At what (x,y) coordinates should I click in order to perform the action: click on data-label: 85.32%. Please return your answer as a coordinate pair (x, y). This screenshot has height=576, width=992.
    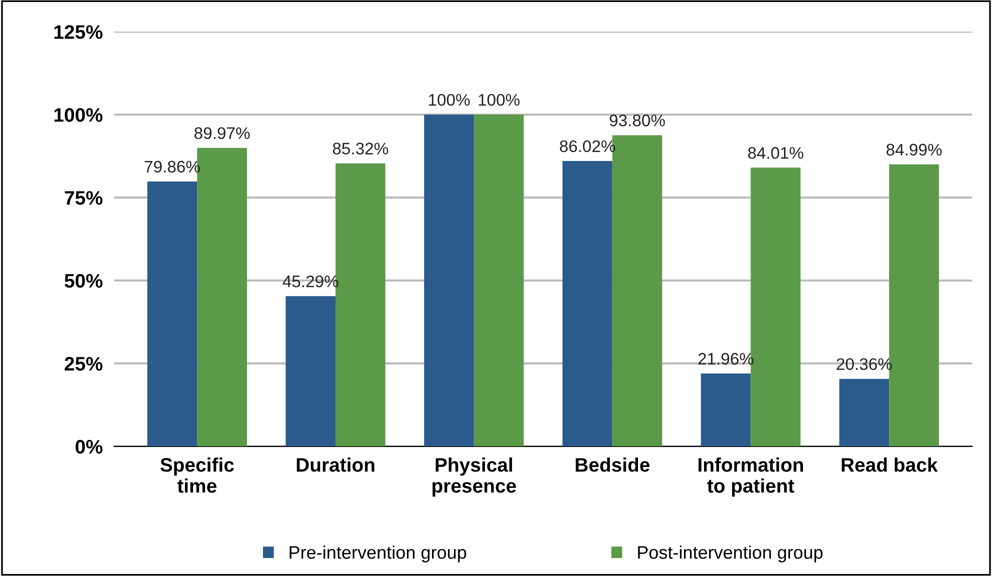
    Looking at the image, I should click on (360, 148).